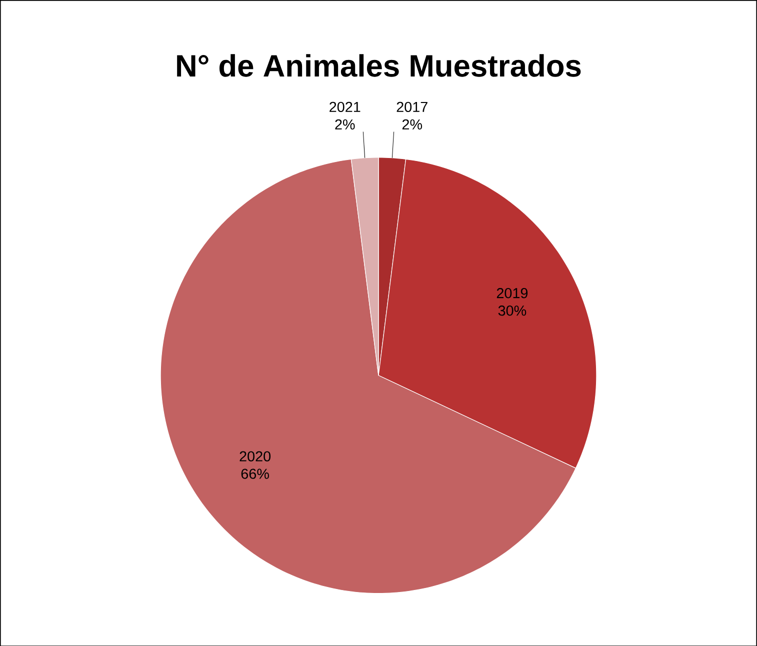  Describe the element at coordinates (379, 65) in the screenshot. I see `chart-title: N° de Animales Muestrados` at that location.